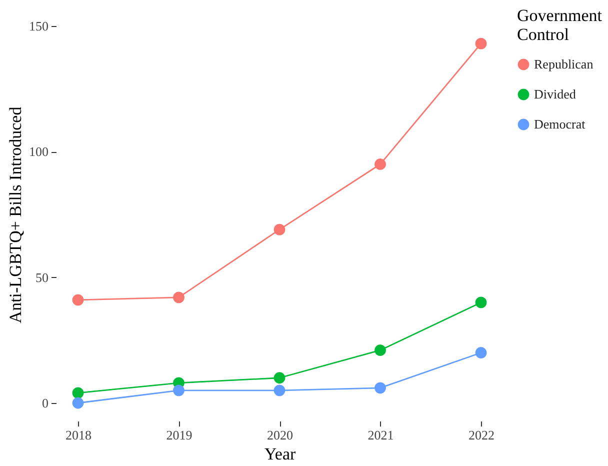  I want to click on y-tick-label: 150, so click(38, 26).